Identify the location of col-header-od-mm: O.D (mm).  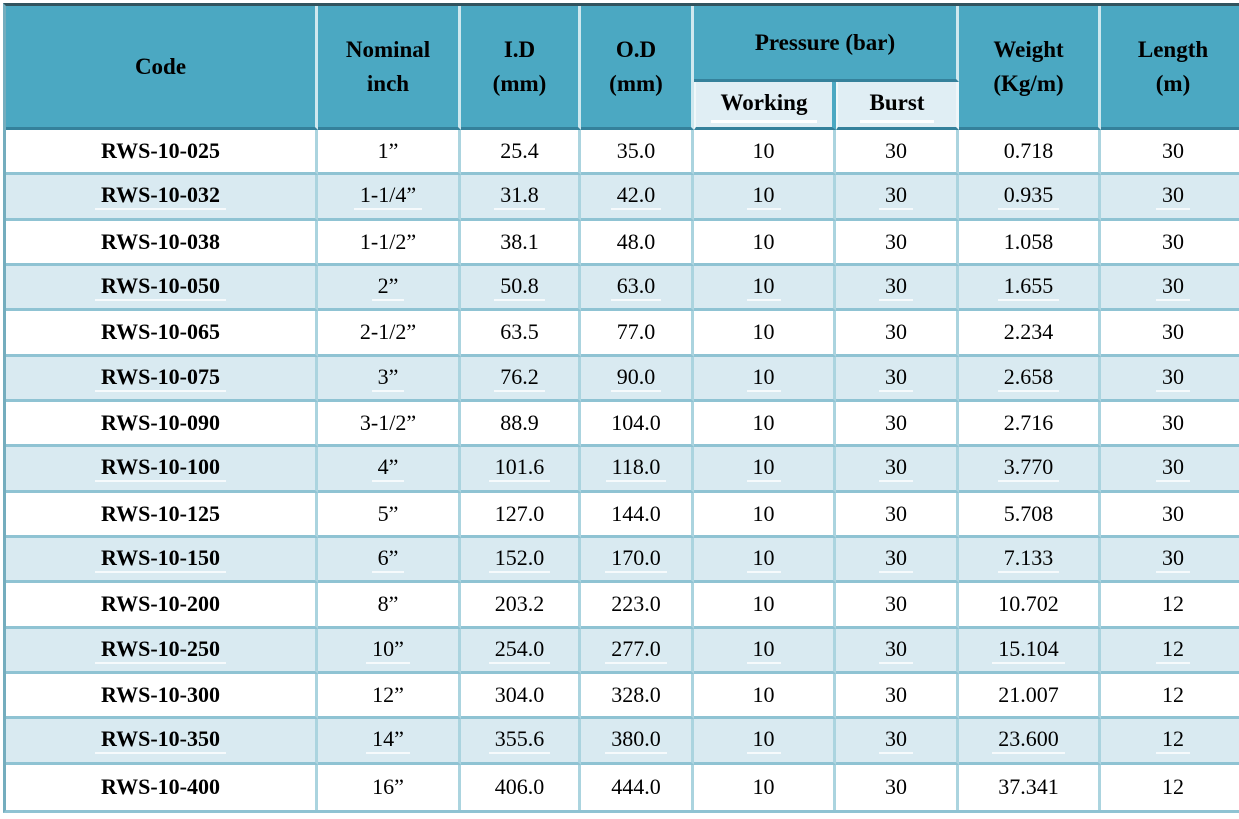
(637, 68).